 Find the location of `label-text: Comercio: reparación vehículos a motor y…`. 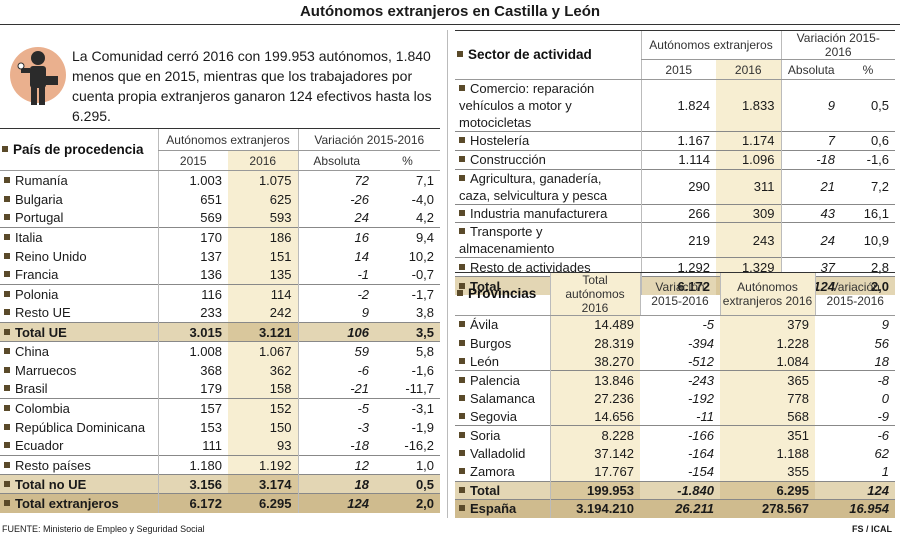

label-text: Comercio: reparación vehículos a motor y… is located at coordinates (527, 105).